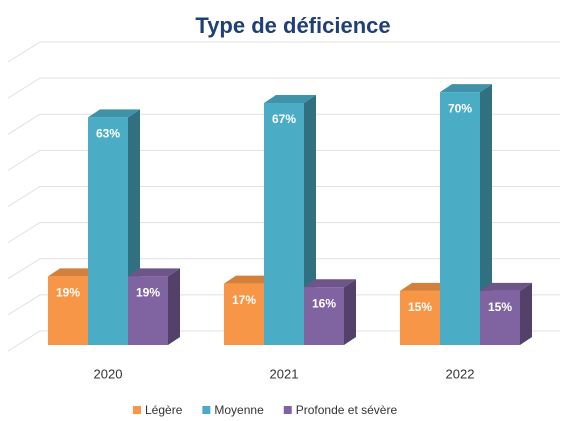 The image size is (572, 421). I want to click on data-label: 63%, so click(108, 134).